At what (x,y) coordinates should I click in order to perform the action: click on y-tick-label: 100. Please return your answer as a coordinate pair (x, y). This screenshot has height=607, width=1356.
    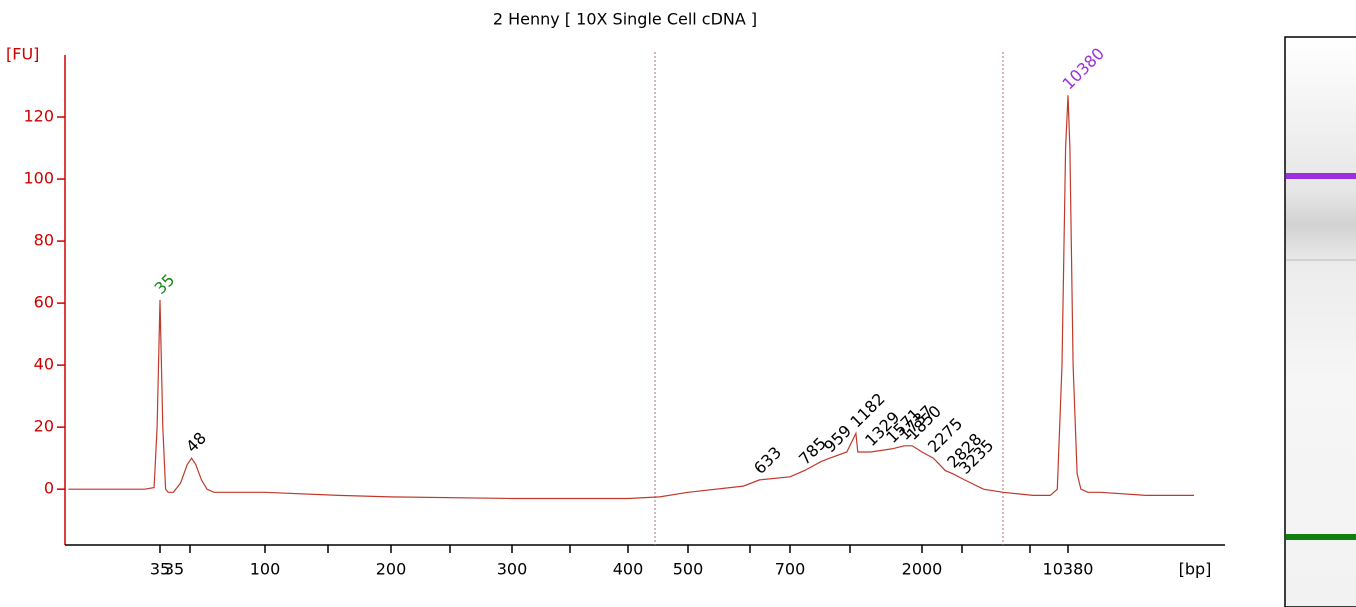
    Looking at the image, I should click on (38, 178).